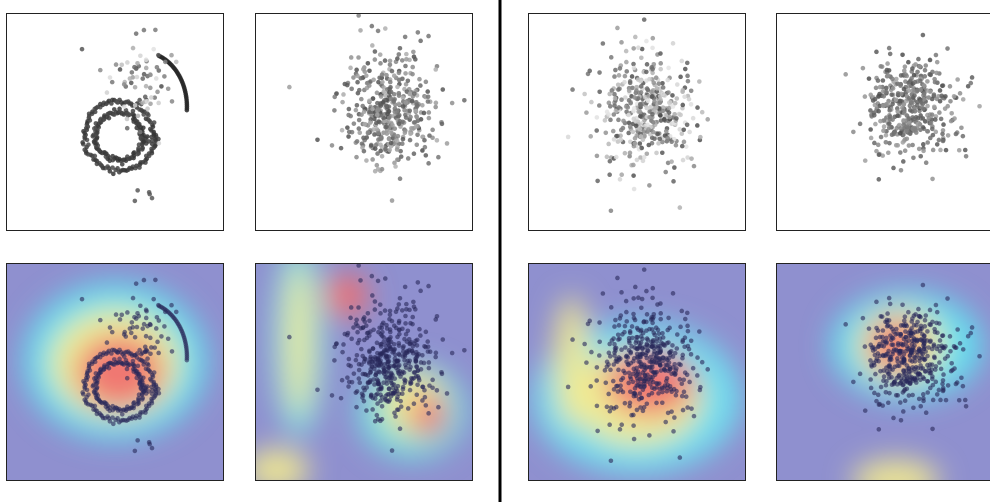 This screenshot has height=502, width=990. Describe the element at coordinates (364, 372) in the screenshot. I see `panel` at that location.